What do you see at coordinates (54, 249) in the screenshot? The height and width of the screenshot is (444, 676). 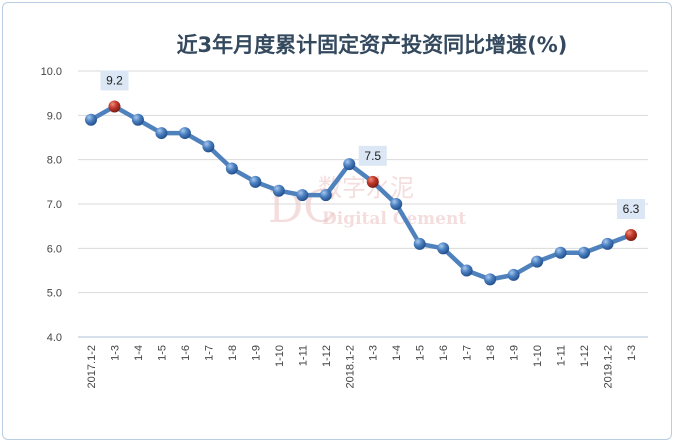 I see `y-tick-label: 6.0` at bounding box center [54, 249].